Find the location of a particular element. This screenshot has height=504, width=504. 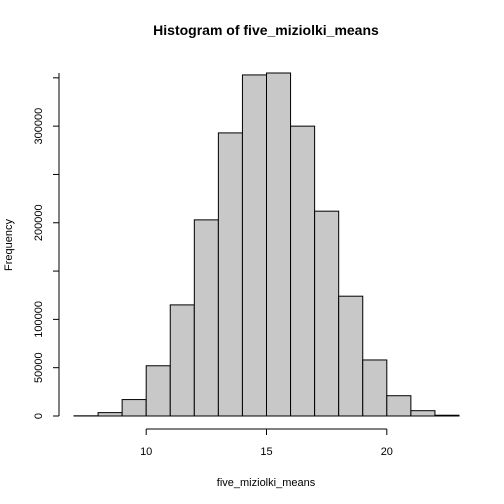

y-tick-label: 200000 is located at coordinates (39, 222).